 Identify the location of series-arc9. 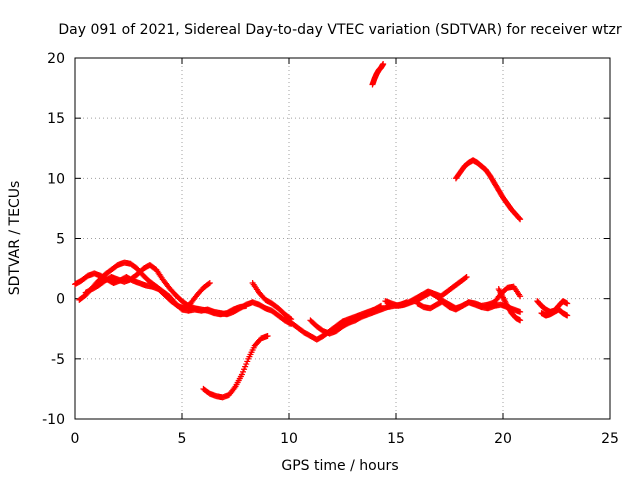
(488, 190).